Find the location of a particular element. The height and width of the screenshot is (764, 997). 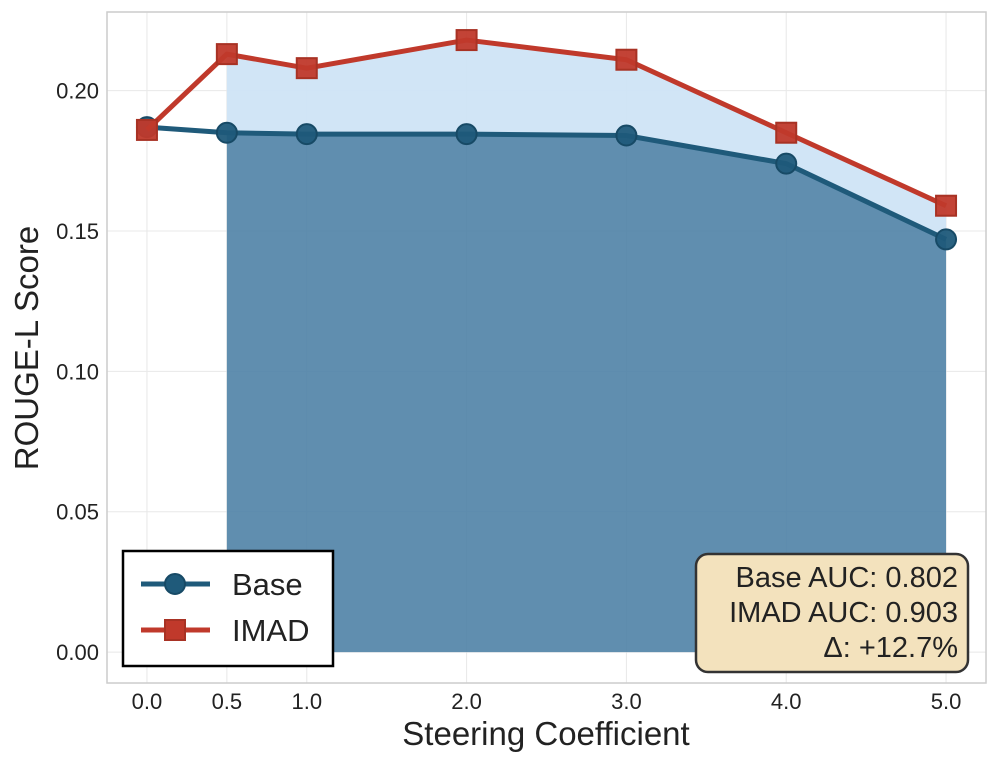

legend-base-marker is located at coordinates (175, 584).